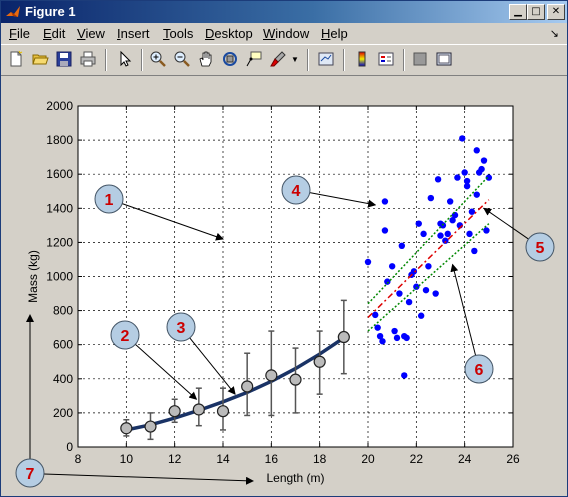  What do you see at coordinates (295, 59) in the screenshot?
I see `brush-dropdown-arrow-icon: ▼` at bounding box center [295, 59].